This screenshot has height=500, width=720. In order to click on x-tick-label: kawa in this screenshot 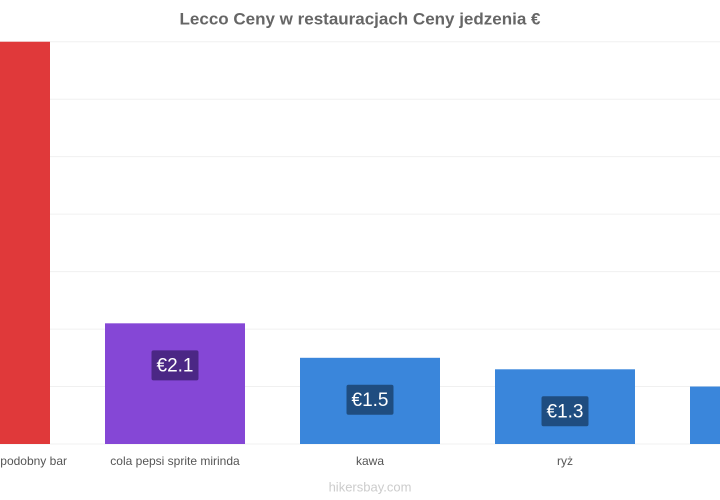, I will do `click(370, 461)`.